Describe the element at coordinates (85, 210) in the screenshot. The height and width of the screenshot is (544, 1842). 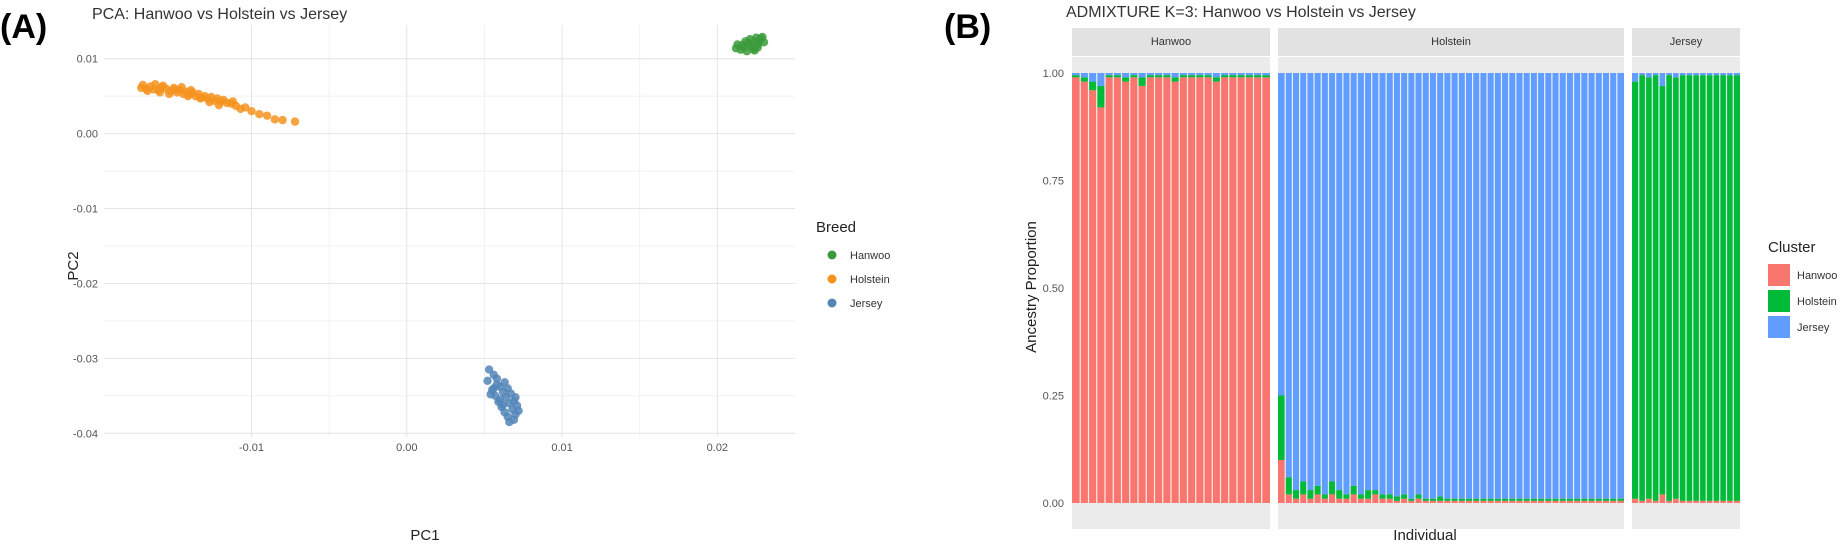
I see `pca-y-tick-label: -0.01` at that location.